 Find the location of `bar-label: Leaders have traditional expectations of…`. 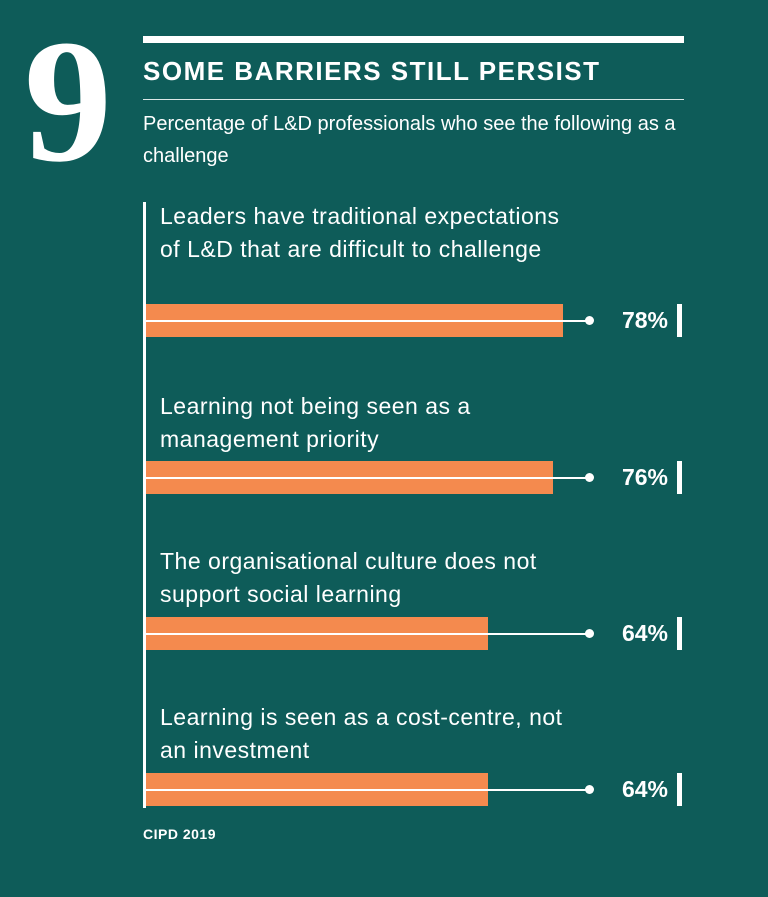

bar-label: Leaders have traditional expectations of… is located at coordinates (360, 232).